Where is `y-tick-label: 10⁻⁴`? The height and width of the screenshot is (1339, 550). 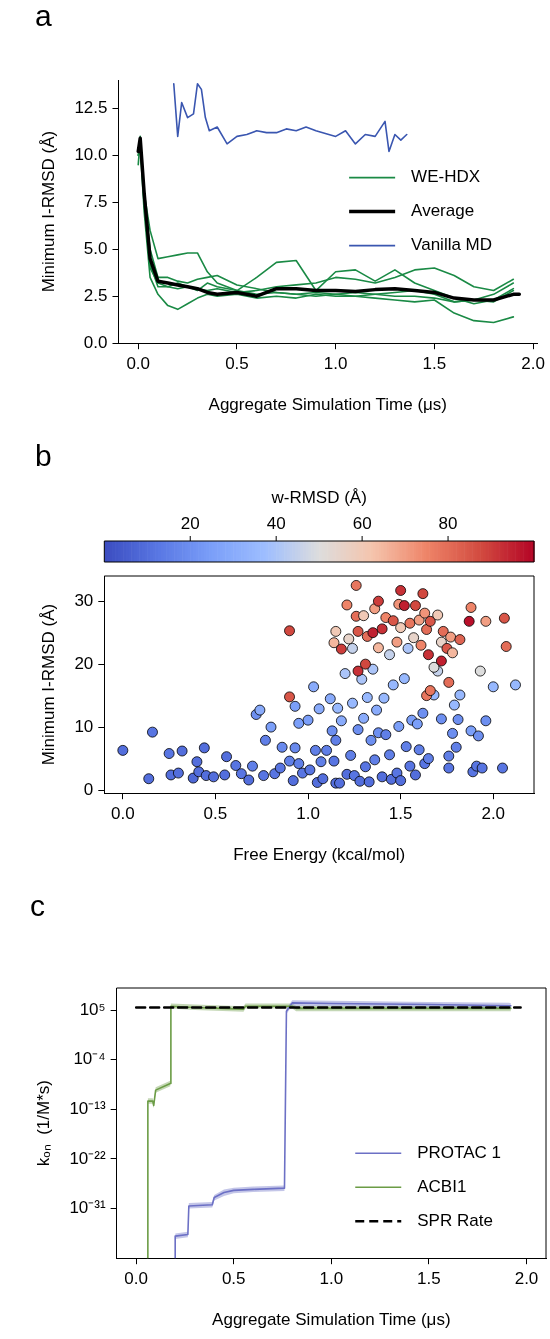 y-tick-label: 10⁻⁴ is located at coordinates (89, 1059).